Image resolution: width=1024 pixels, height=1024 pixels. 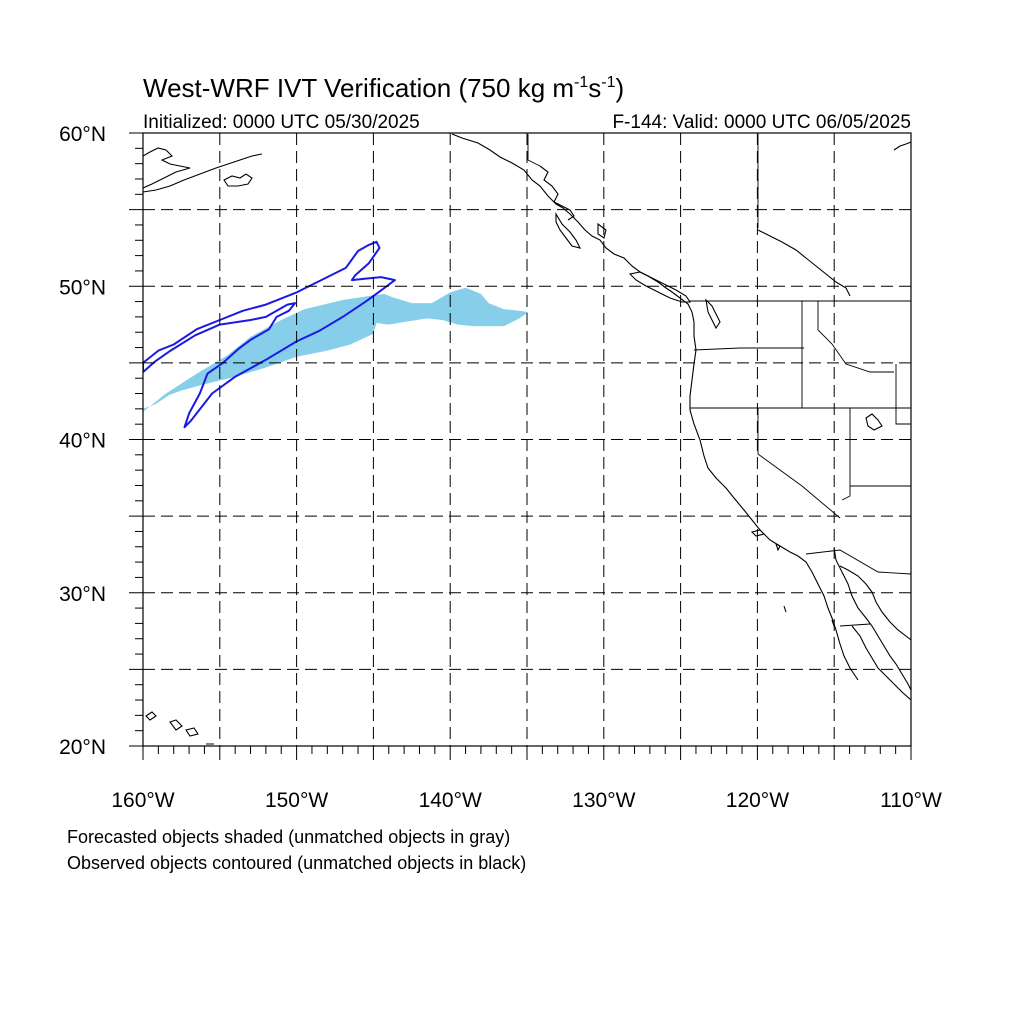 I want to click on wa-or-border, so click(x=748, y=349).